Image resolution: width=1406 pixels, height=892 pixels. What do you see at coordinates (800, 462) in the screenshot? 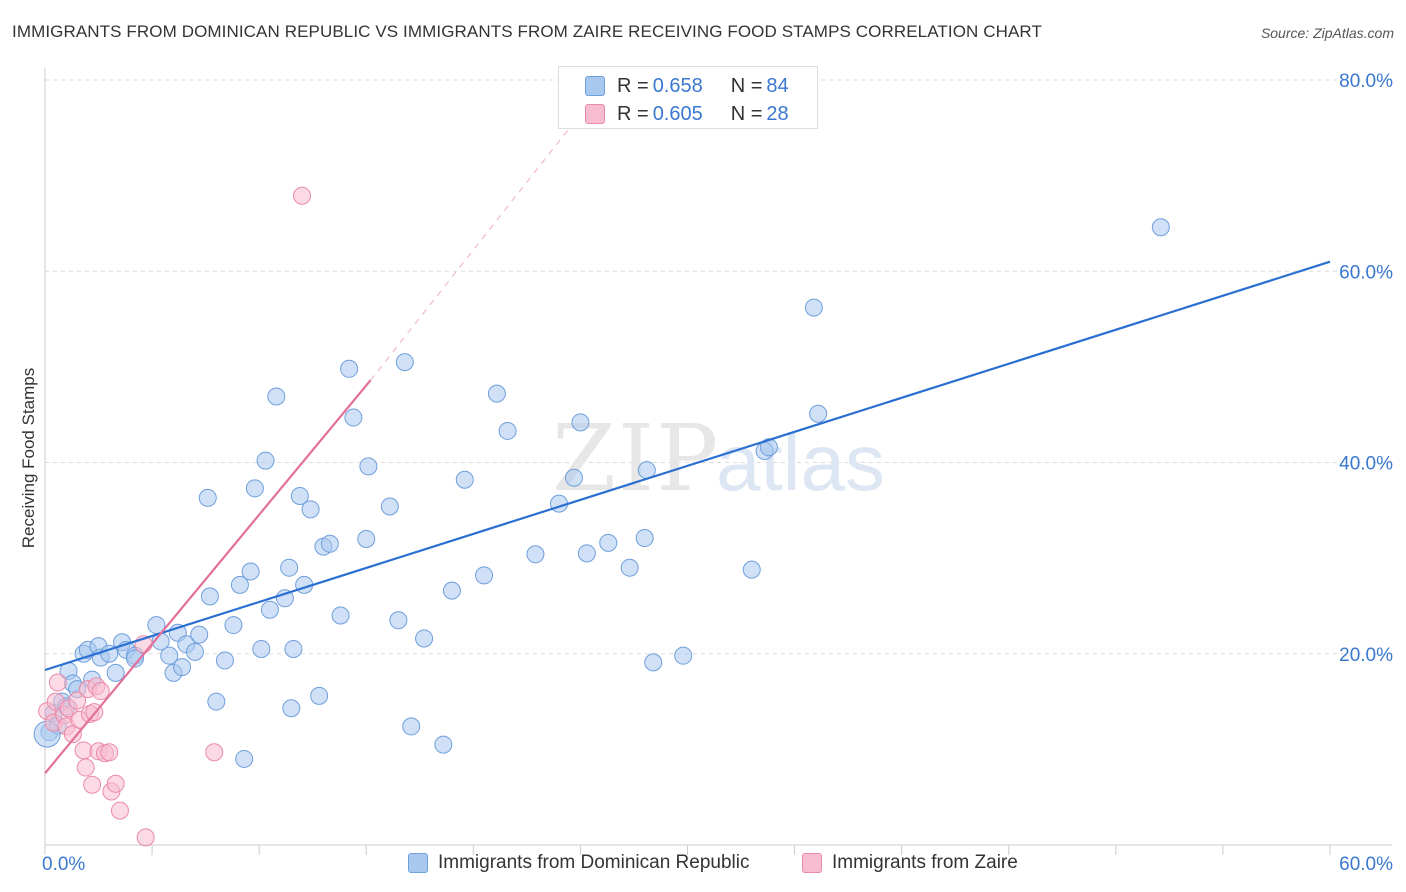
I see `watermark-atlas: atlas` at bounding box center [800, 462].